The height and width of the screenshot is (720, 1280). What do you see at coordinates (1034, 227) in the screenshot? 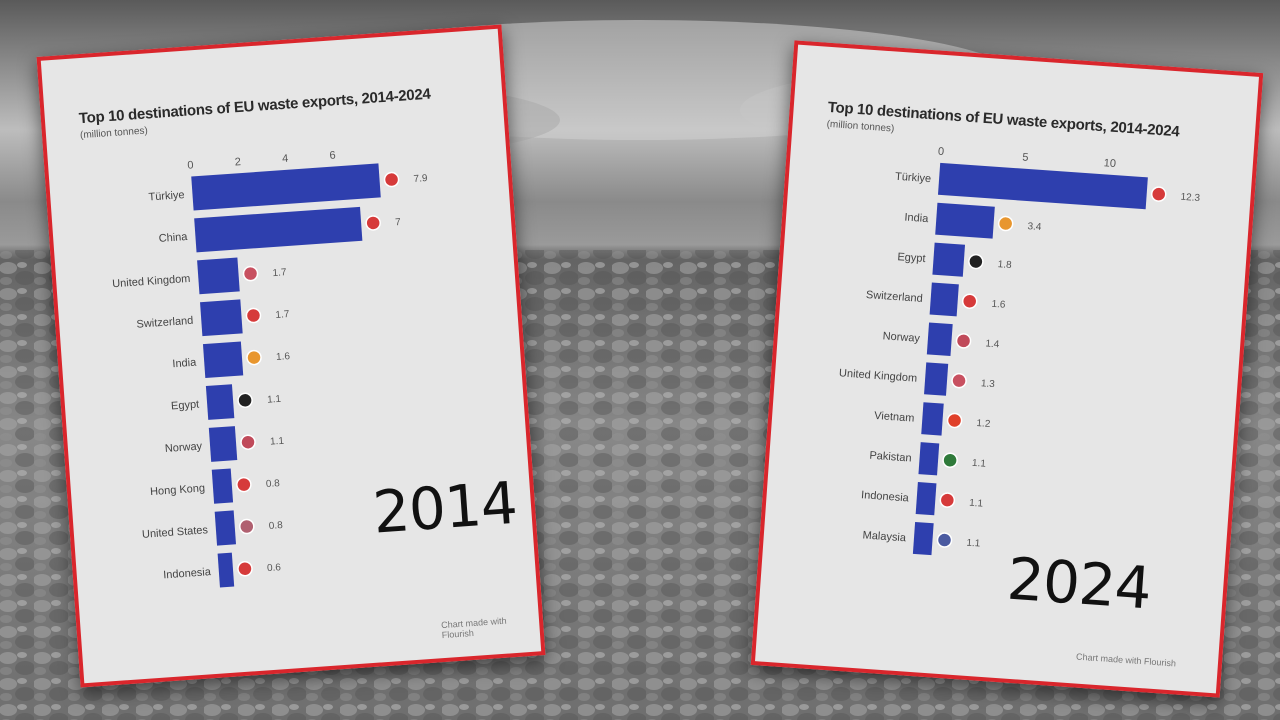
I see `value-label: 3.4` at bounding box center [1034, 227].